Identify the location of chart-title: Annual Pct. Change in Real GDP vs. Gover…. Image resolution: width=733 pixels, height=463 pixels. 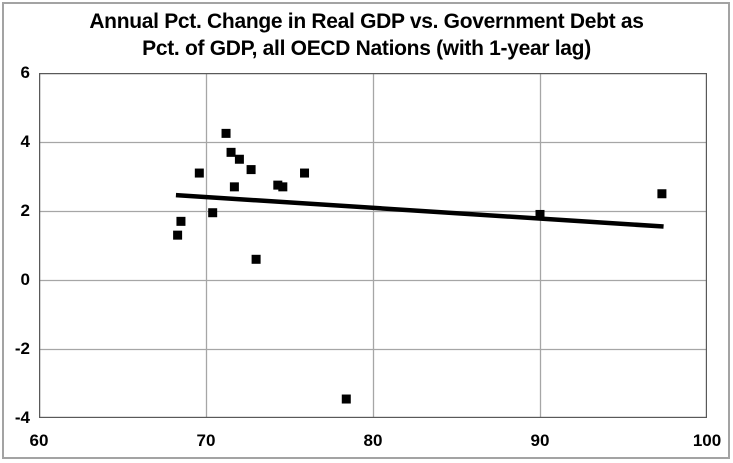
(366, 35).